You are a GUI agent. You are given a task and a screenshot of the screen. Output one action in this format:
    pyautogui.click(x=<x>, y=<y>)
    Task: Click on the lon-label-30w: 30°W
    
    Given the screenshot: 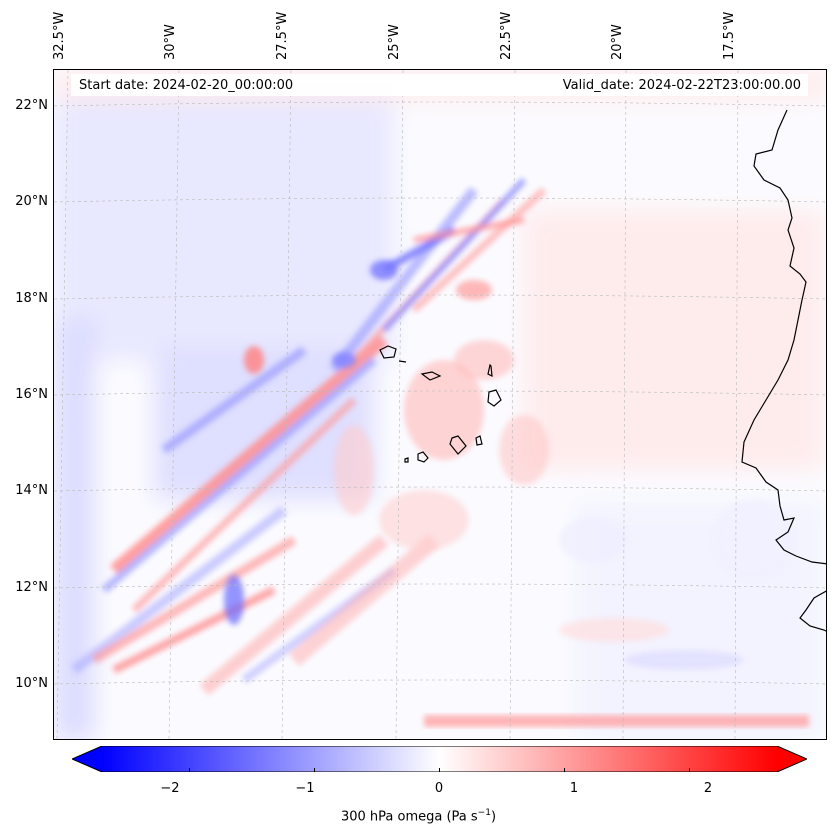 What is the action you would take?
    pyautogui.click(x=170, y=42)
    